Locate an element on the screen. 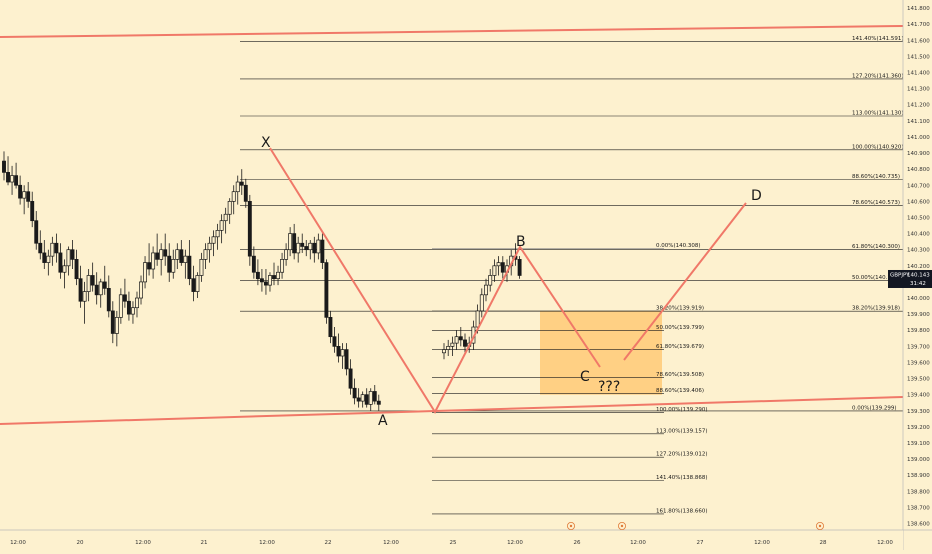 This screenshot has height=554, width=932. time-tick-label: 21 is located at coordinates (204, 543).